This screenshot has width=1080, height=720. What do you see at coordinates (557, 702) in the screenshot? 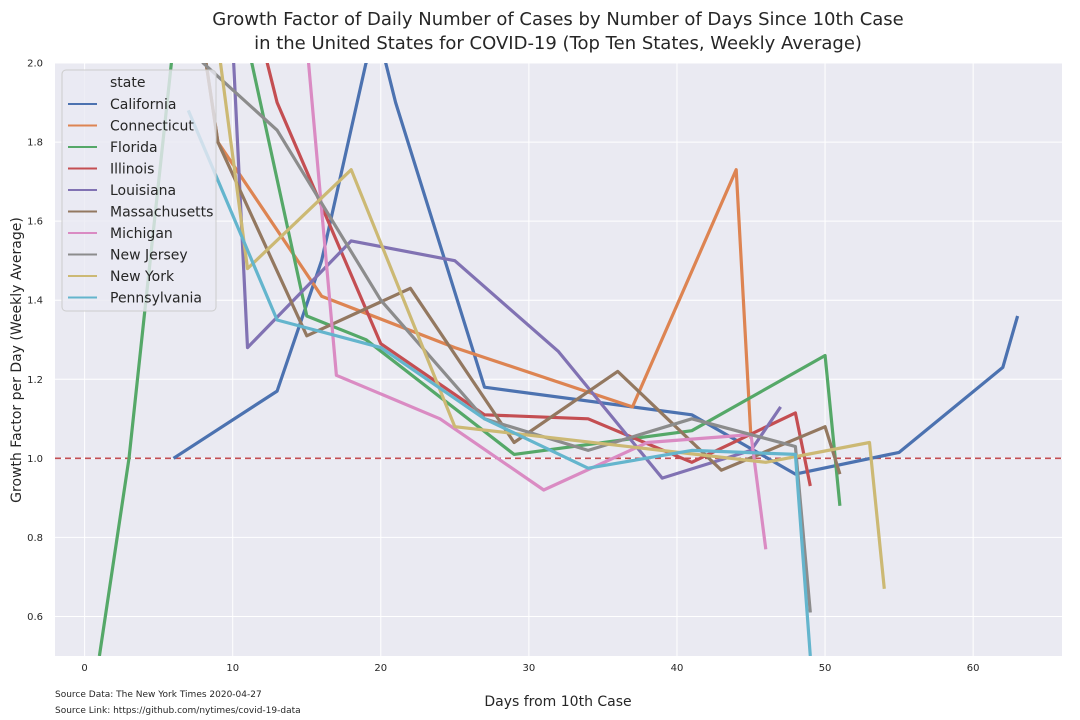
I see `x-axis-label: Days from 10th Case` at bounding box center [557, 702].